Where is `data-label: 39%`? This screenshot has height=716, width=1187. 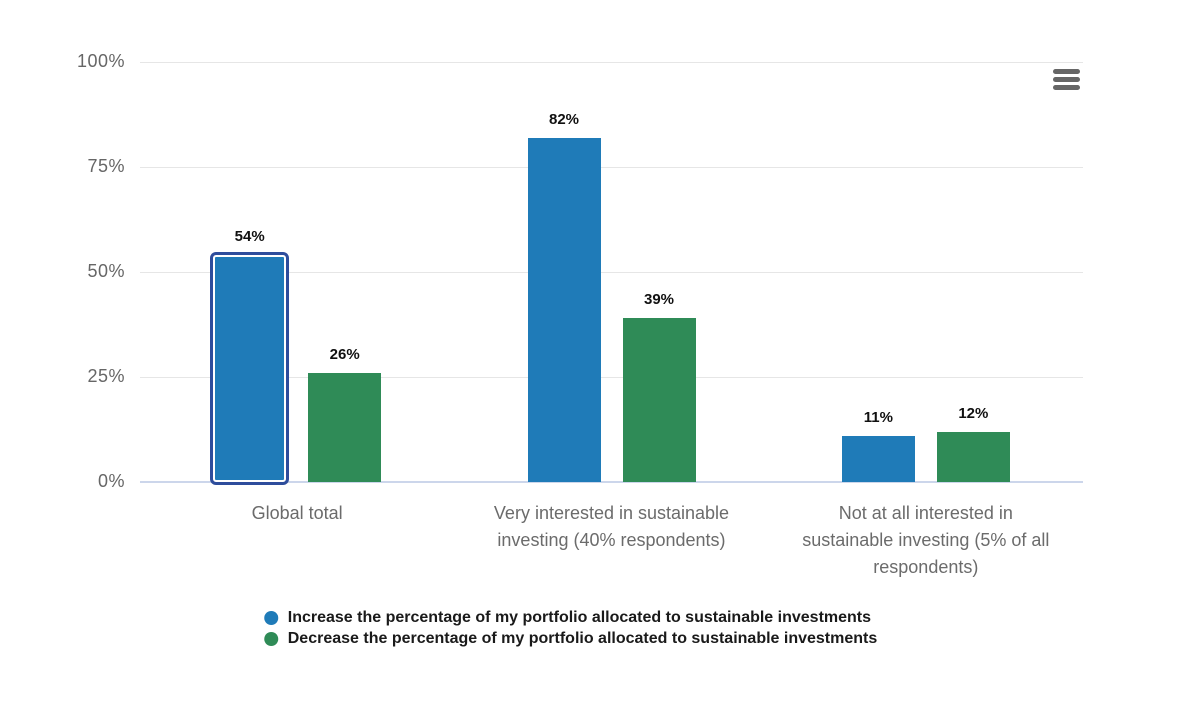 data-label: 39% is located at coordinates (659, 300).